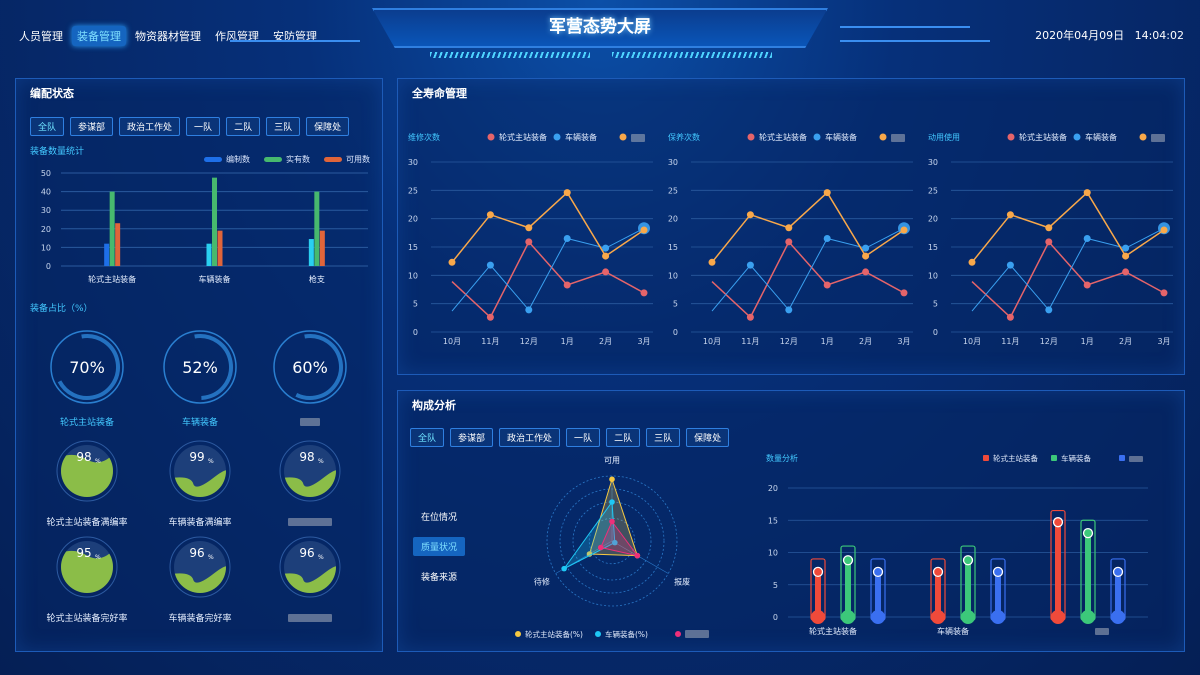  What do you see at coordinates (168, 36) in the screenshot?
I see `nav-materials: 物资器材管理` at bounding box center [168, 36].